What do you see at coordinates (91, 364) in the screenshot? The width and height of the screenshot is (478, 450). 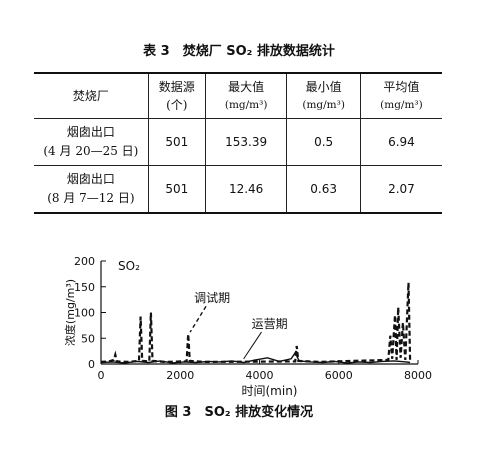 I see `y-tick-label: 0` at bounding box center [91, 364].